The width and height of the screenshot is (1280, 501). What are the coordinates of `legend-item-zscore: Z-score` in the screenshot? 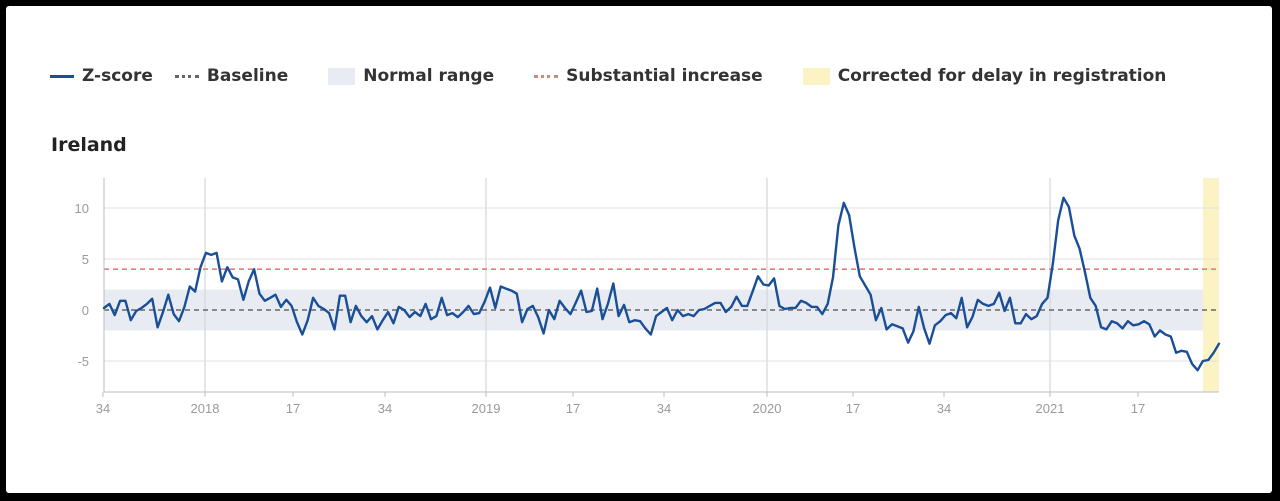 It's located at (101, 76).